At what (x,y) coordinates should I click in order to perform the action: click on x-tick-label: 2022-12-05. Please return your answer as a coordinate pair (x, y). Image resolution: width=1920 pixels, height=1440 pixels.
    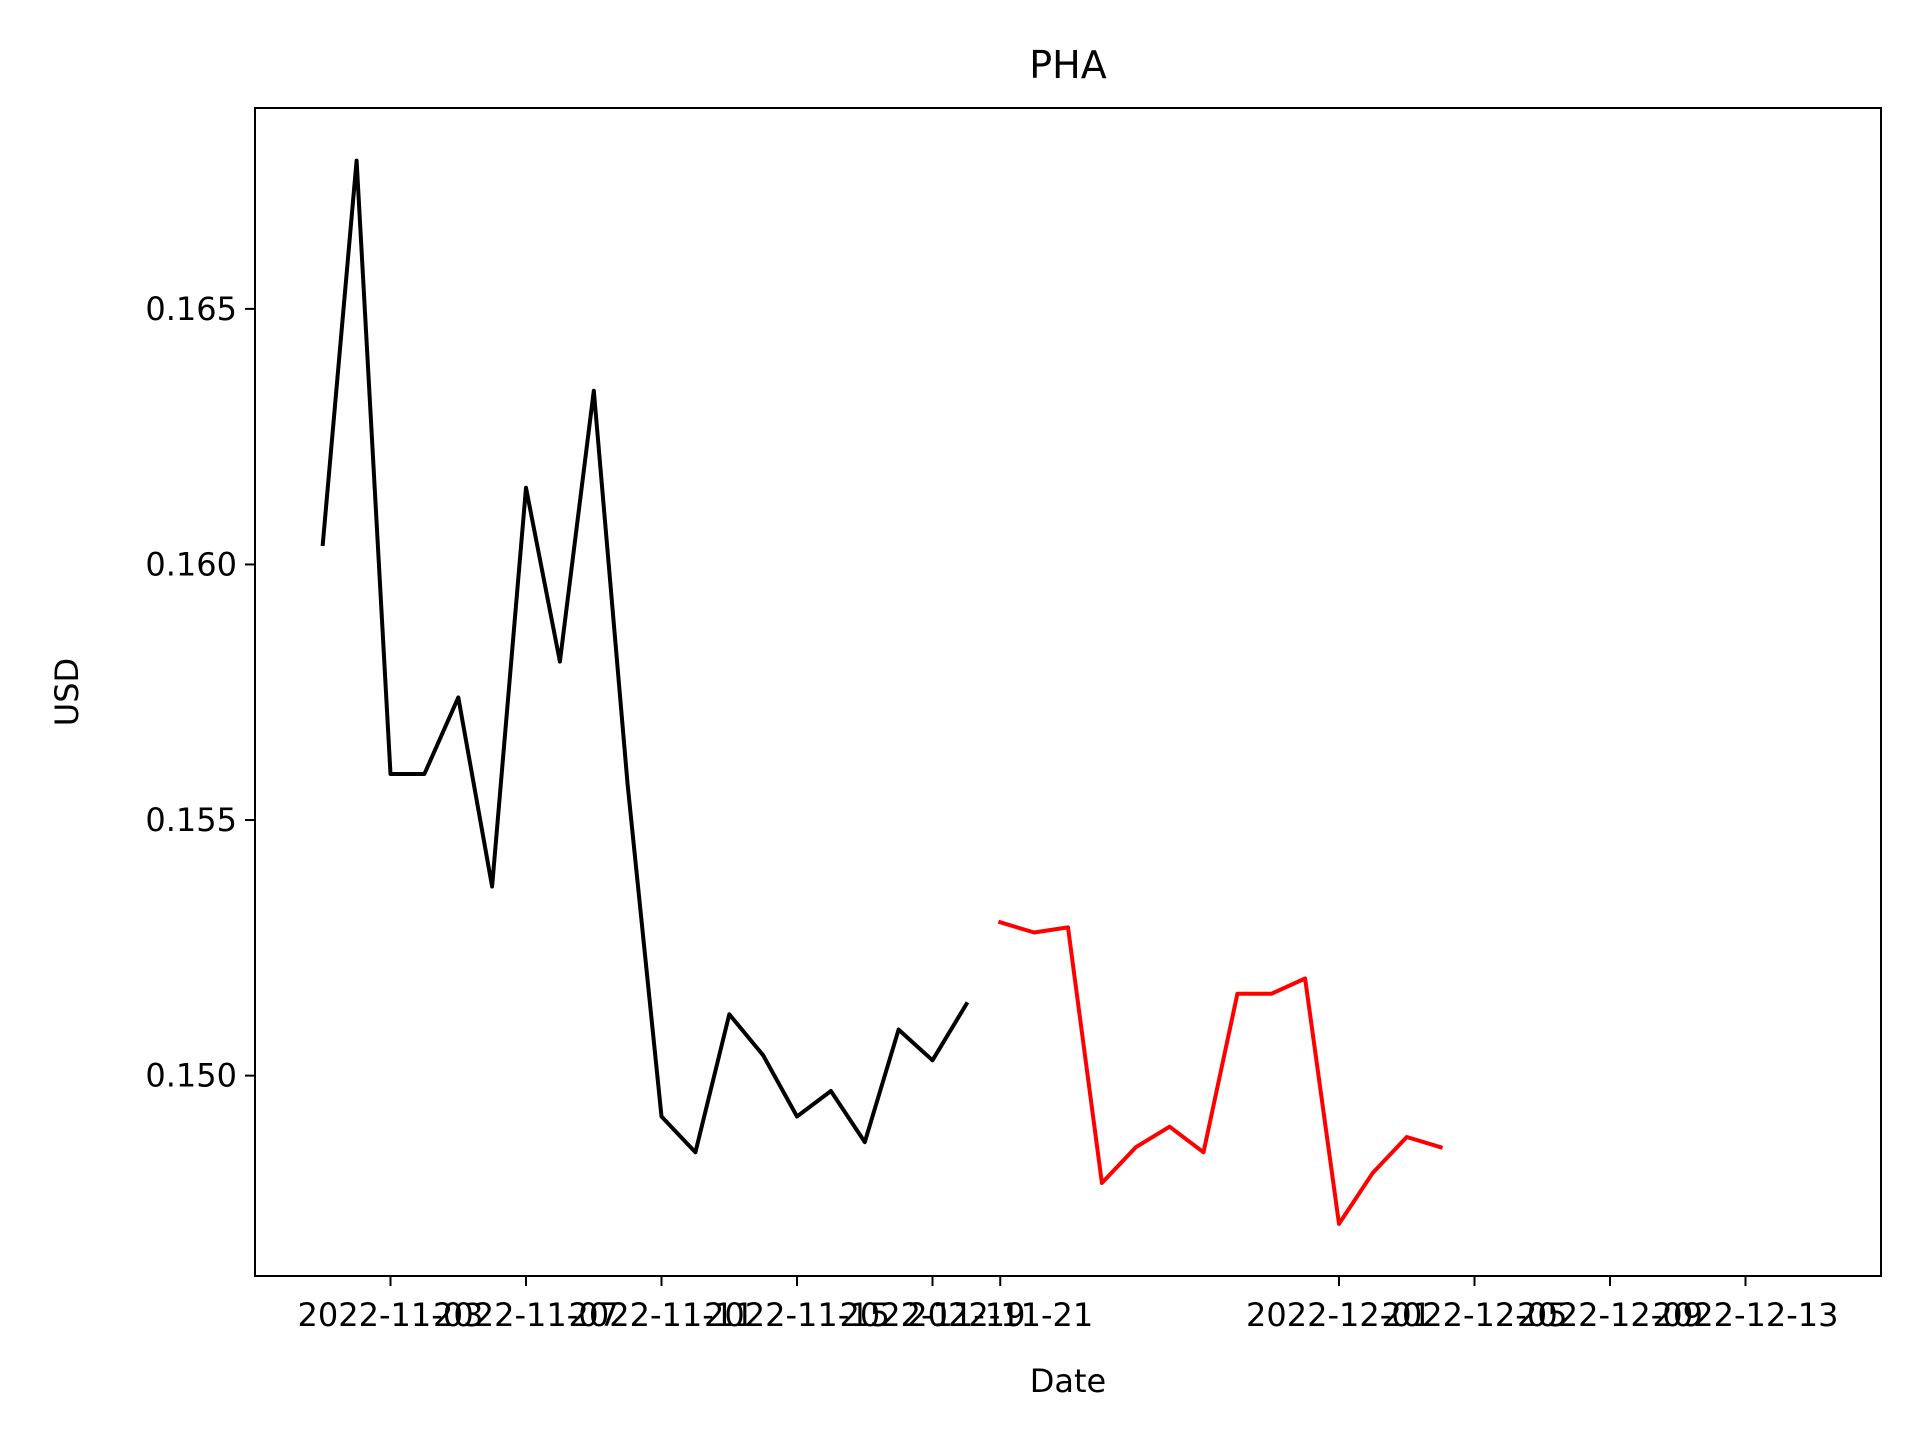
    Looking at the image, I should click on (1475, 1315).